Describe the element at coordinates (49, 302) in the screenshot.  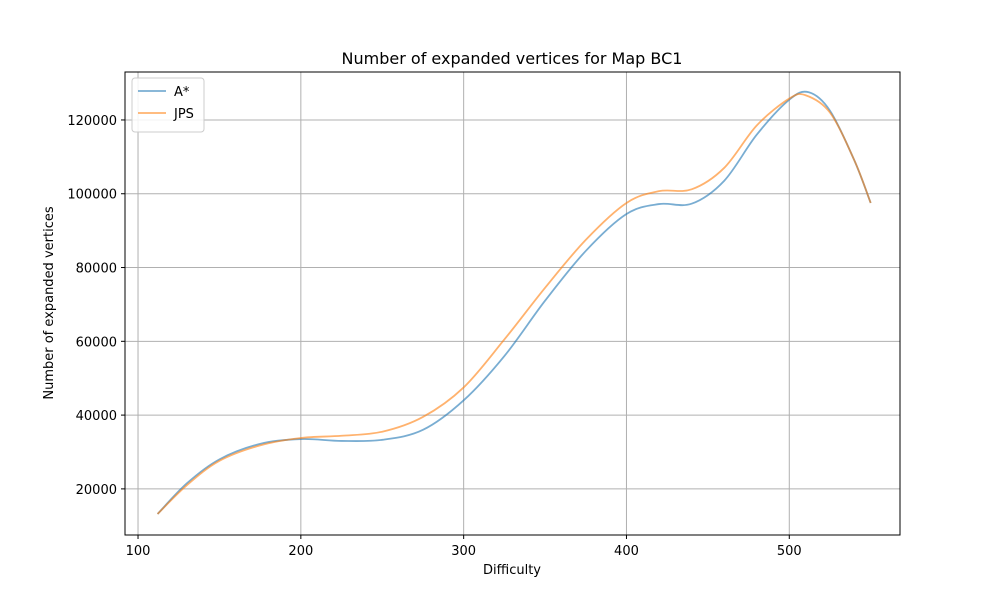
I see `y-axis-label: Number of expanded vertices` at that location.